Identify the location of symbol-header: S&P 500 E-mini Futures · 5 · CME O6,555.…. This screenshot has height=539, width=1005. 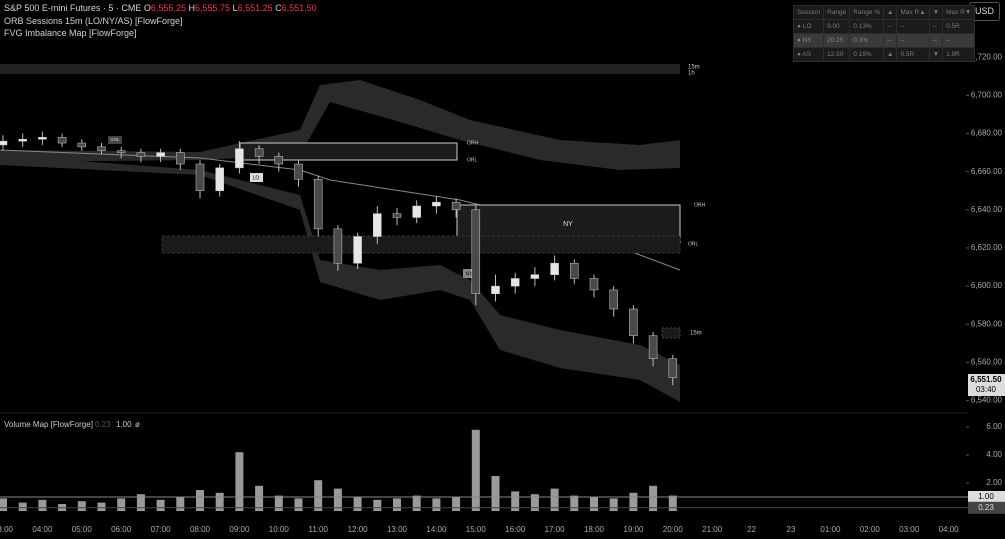
(160, 8).